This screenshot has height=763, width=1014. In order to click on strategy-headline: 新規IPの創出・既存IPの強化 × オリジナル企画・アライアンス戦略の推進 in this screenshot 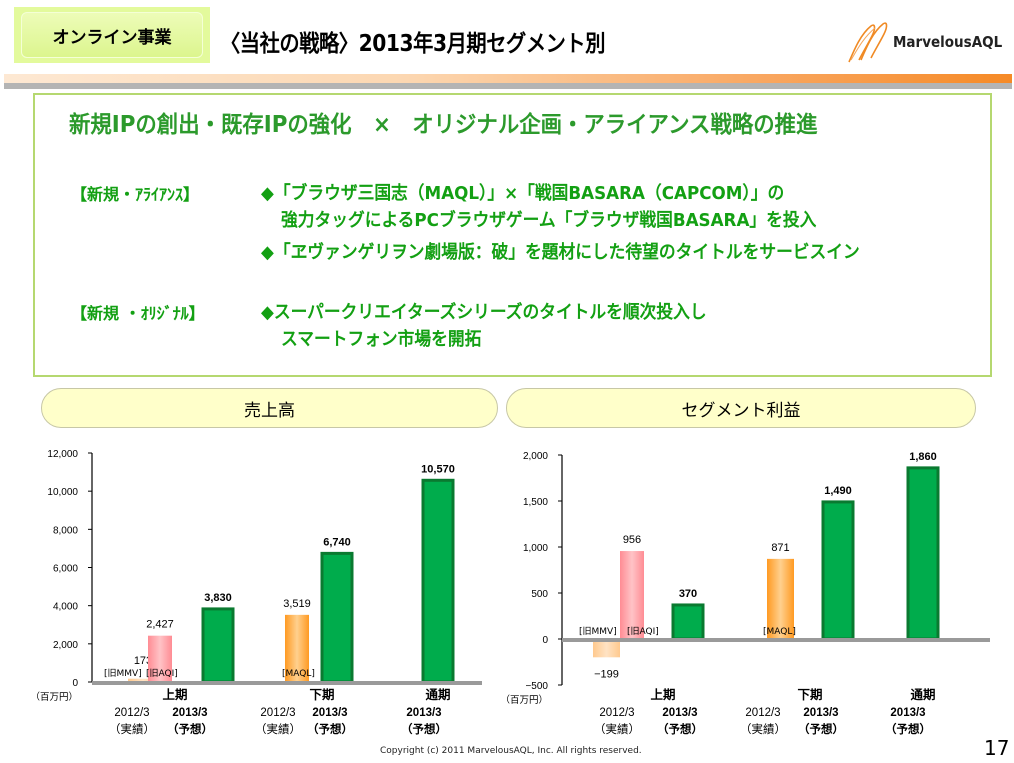, I will do `click(443, 125)`.